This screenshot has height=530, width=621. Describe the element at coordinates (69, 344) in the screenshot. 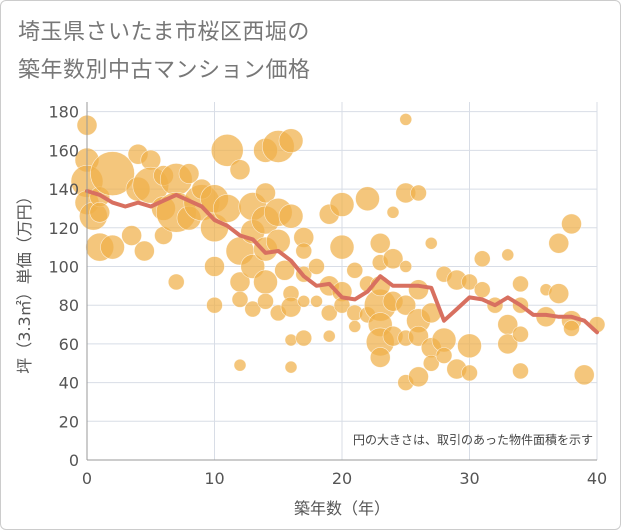

I see `y-tick-label: 60` at that location.